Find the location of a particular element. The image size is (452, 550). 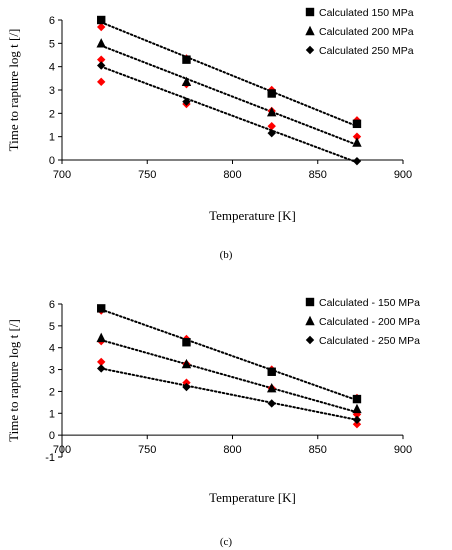

panel-label: (b) is located at coordinates (226, 255).